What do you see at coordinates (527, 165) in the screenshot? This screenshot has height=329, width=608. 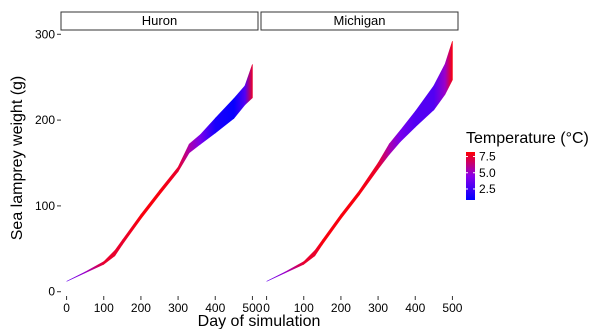 I see `legend: Temperature (°C) 7.5 5.0 2.5` at bounding box center [527, 165].